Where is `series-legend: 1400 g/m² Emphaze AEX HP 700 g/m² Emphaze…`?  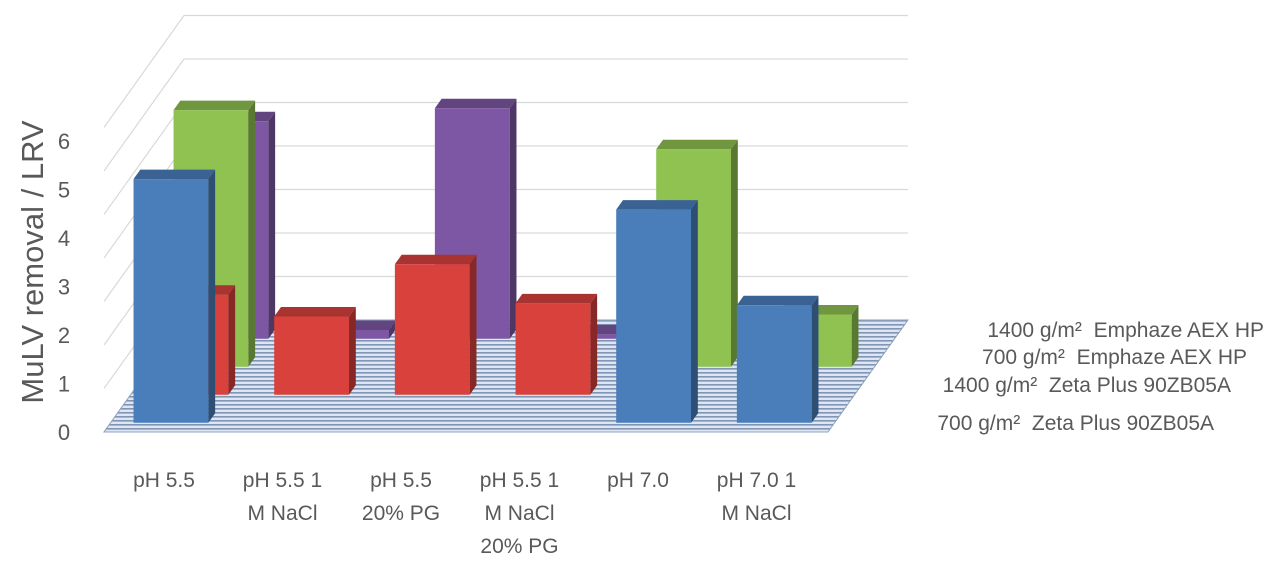 series-legend: 1400 g/m² Emphaze AEX HP 700 g/m² Emphaze… is located at coordinates (1100, 377).